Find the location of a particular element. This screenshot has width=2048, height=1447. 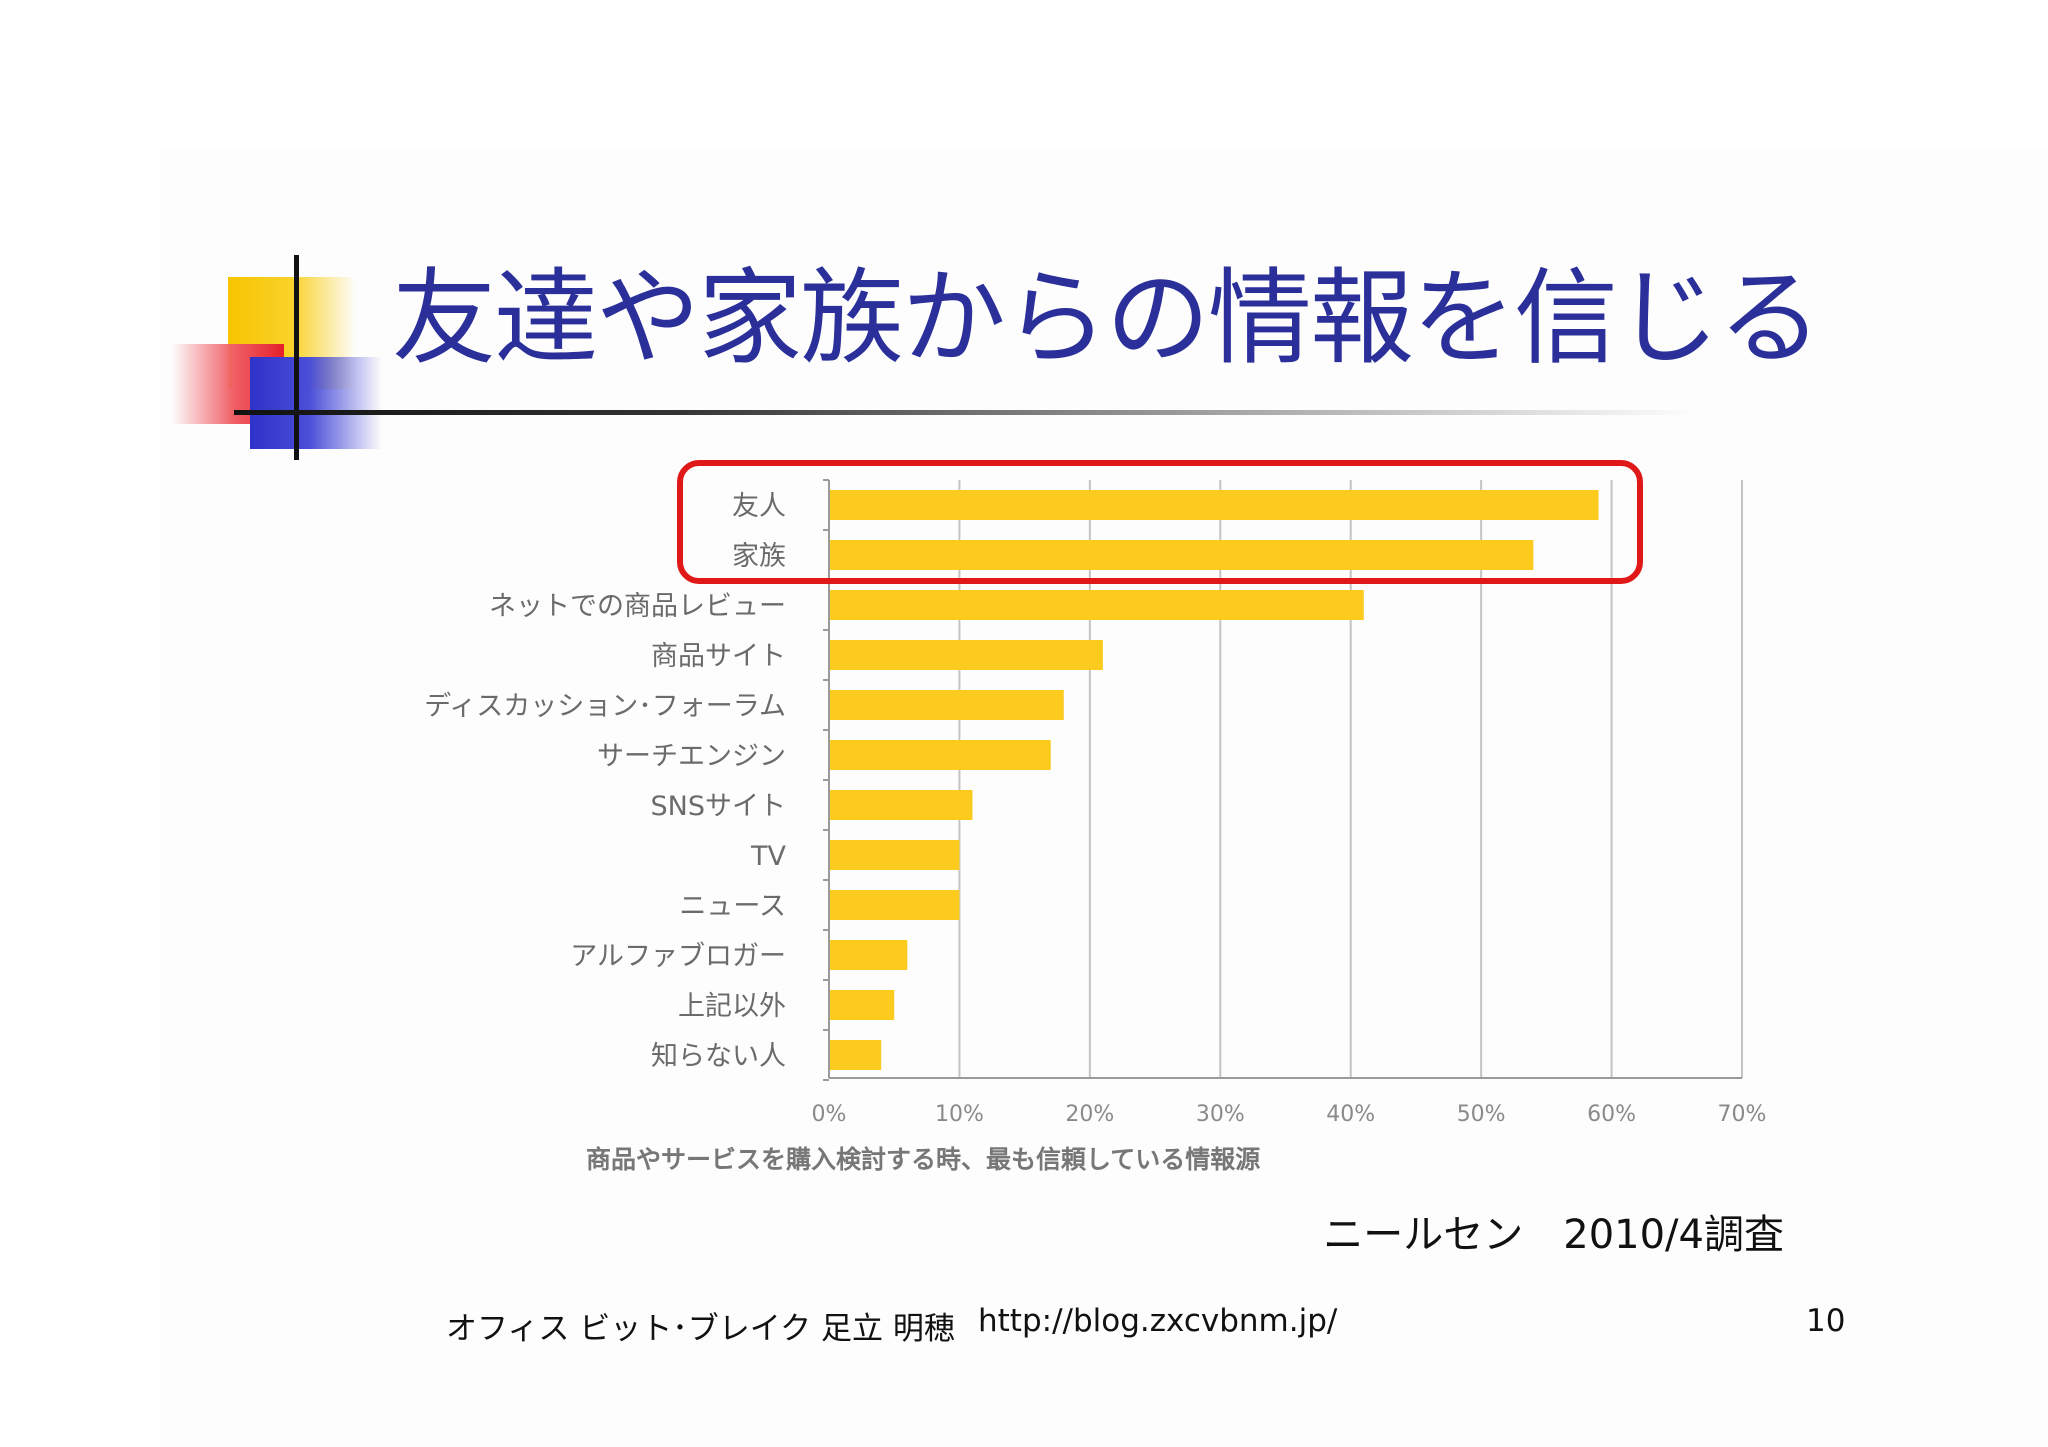

title-underline is located at coordinates (964, 412).